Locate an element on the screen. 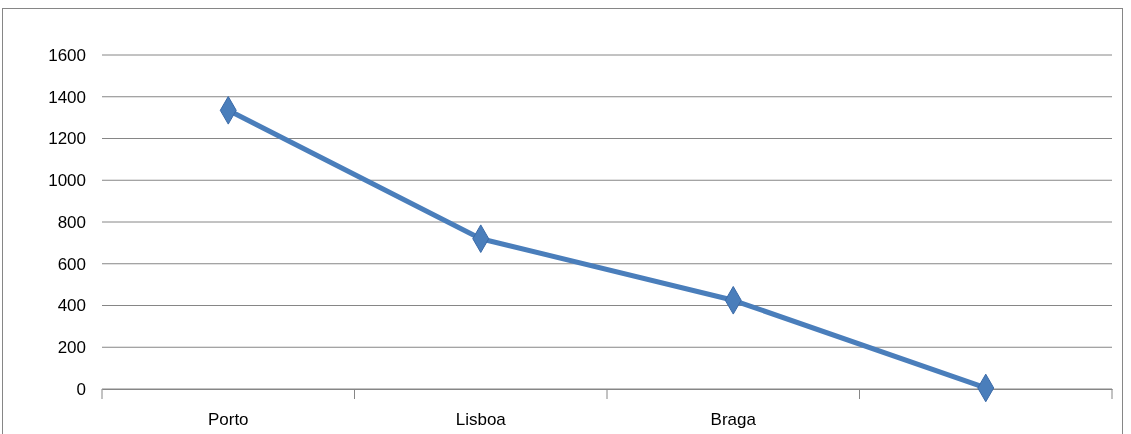 This screenshot has height=434, width=1131. y-tick-label: 1400 is located at coordinates (67, 97).